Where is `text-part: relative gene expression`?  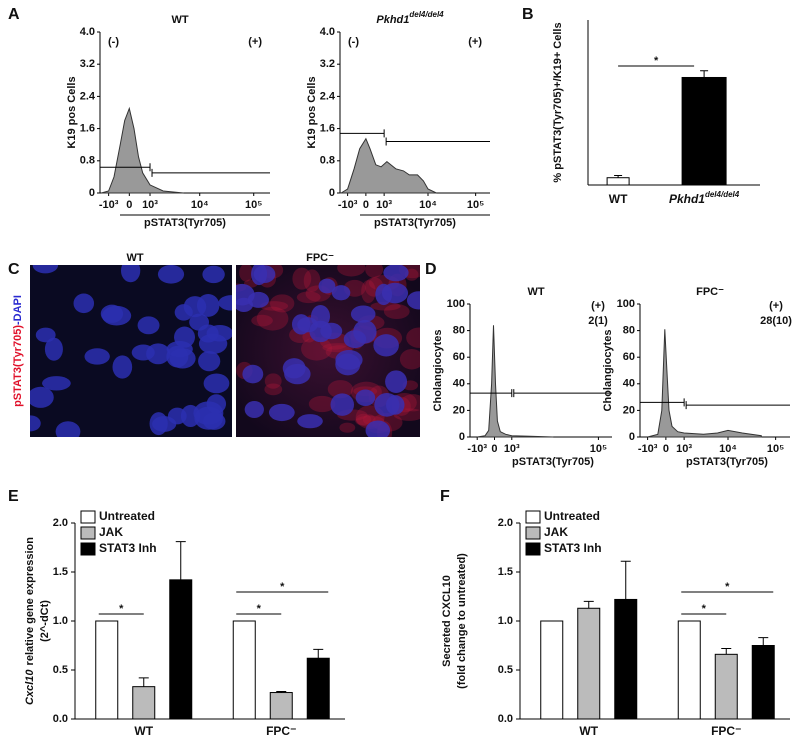
text-part: relative gene expression is located at coordinates (30, 601).